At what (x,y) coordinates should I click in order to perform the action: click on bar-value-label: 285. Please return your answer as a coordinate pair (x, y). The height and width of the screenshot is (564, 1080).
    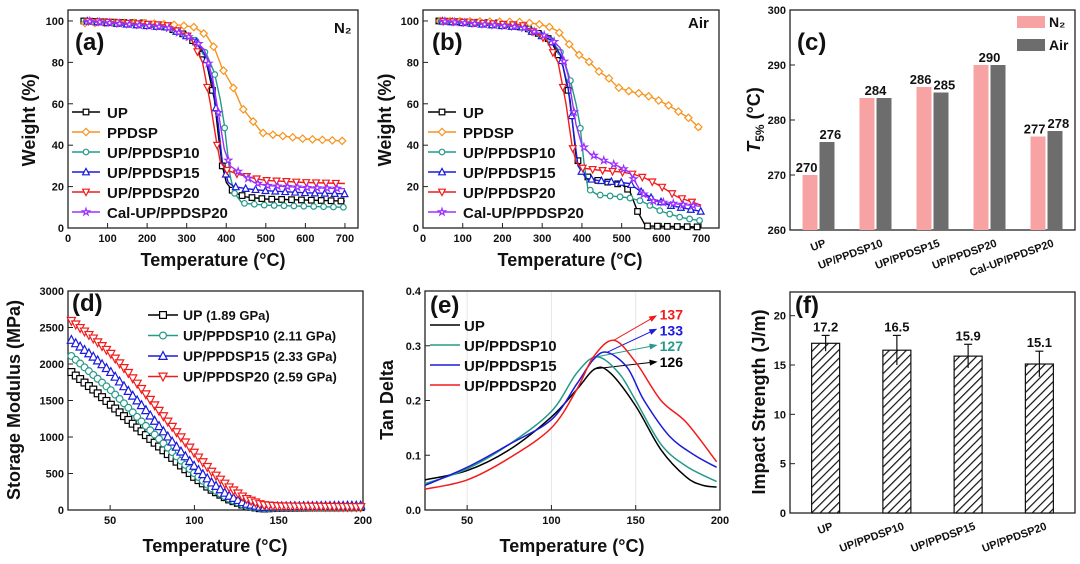
    Looking at the image, I should click on (945, 85).